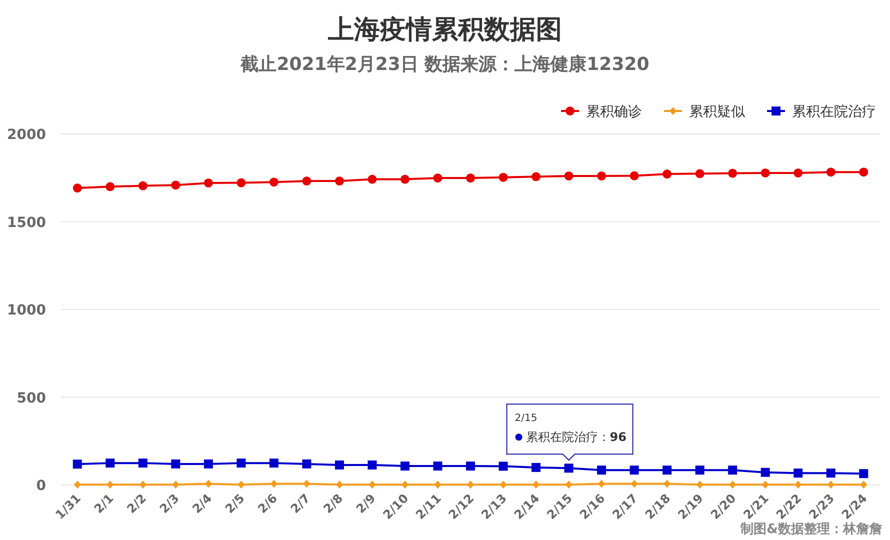  Describe the element at coordinates (26, 135) in the screenshot. I see `y-tick-label: 2000` at that location.